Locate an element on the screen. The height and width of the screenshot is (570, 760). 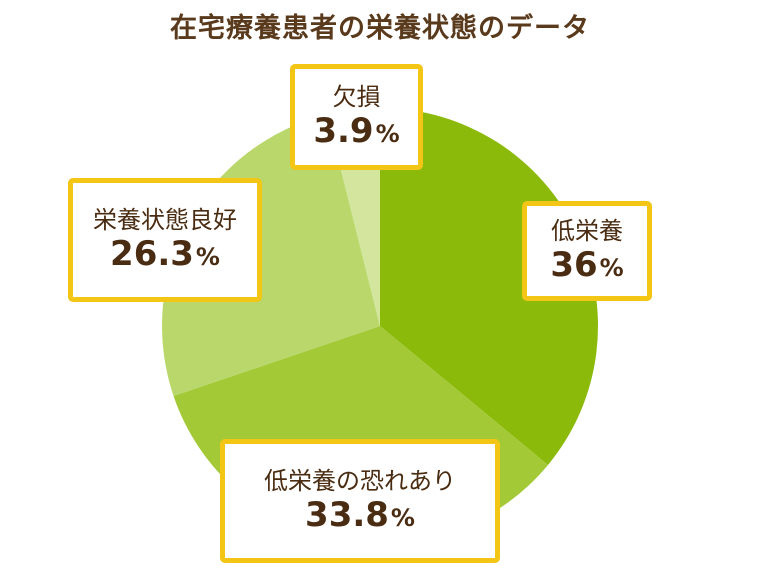
slice-value: 26.3% is located at coordinates (165, 254).